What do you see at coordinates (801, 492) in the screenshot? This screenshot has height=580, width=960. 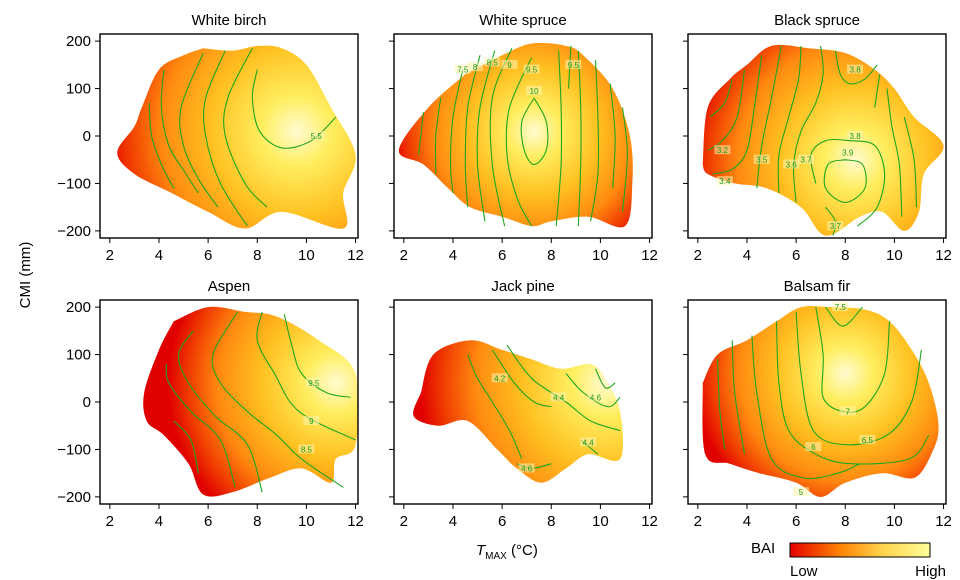 I see `contour-label: 5` at bounding box center [801, 492].